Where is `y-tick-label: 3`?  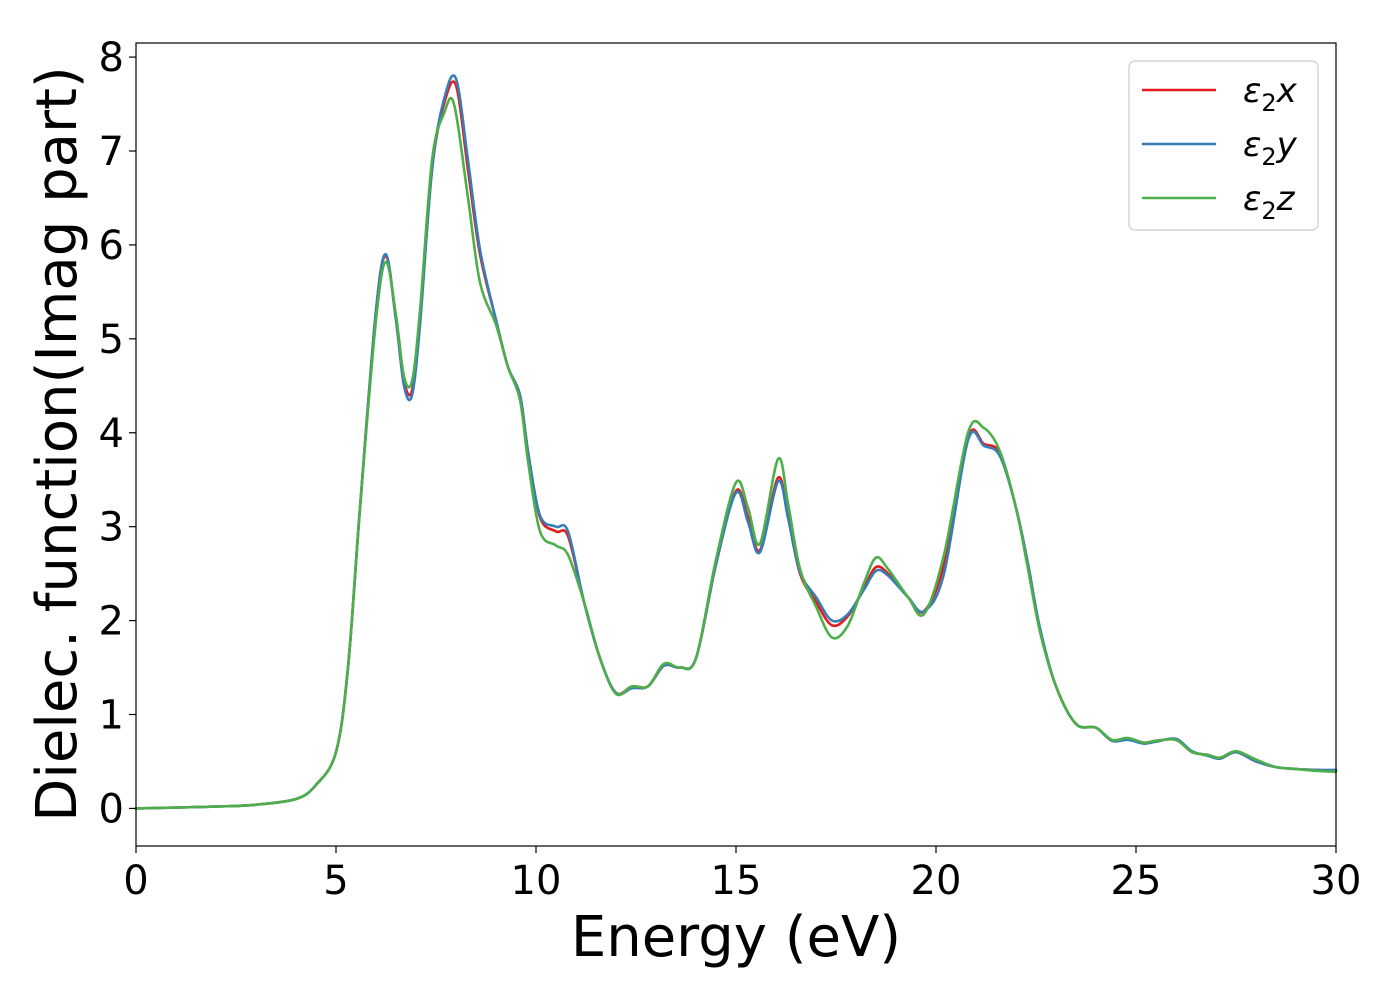 y-tick-label: 3 is located at coordinates (111, 528).